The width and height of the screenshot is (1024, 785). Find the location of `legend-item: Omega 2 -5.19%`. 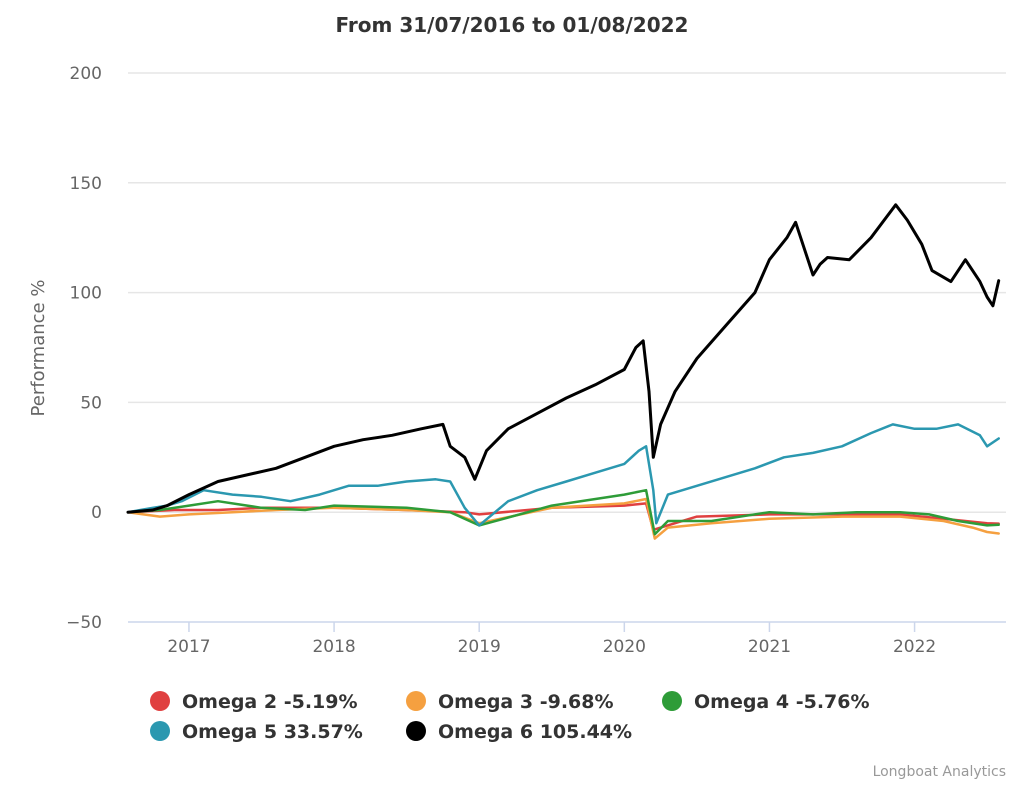

legend-item: Omega 2 -5.19% is located at coordinates (254, 702).